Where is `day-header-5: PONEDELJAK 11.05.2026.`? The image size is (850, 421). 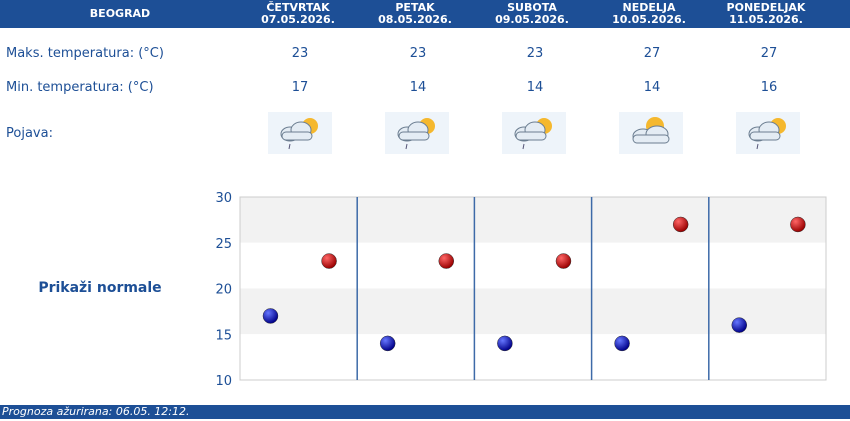 day-header-5: PONEDELJAK 11.05.2026. is located at coordinates (766, 14).